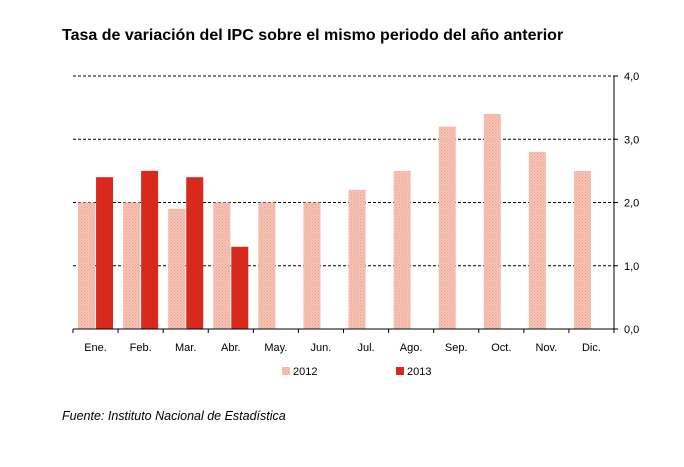 Image resolution: width=684 pixels, height=467 pixels. I want to click on x-tick-label: Ene., so click(95, 348).